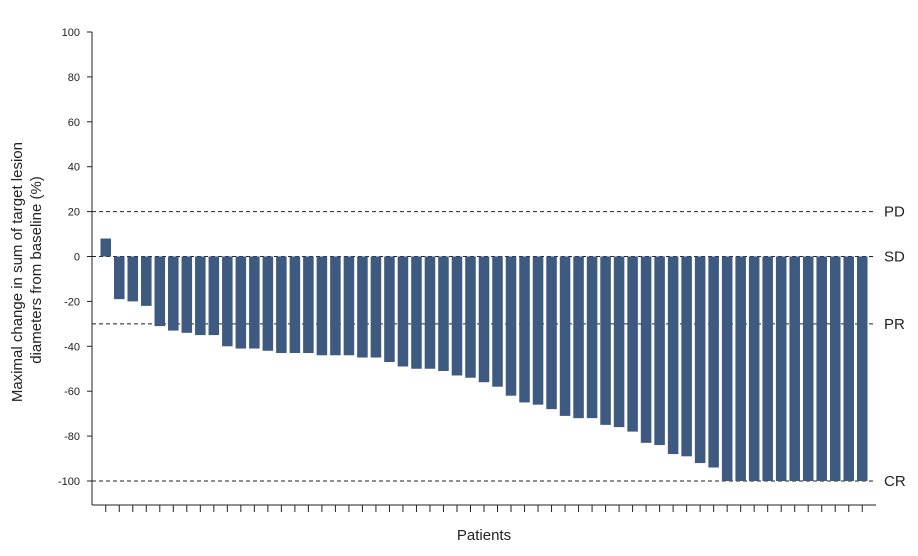 This screenshot has height=556, width=918. Describe the element at coordinates (72, 392) in the screenshot. I see `y-tick-label: -60` at that location.